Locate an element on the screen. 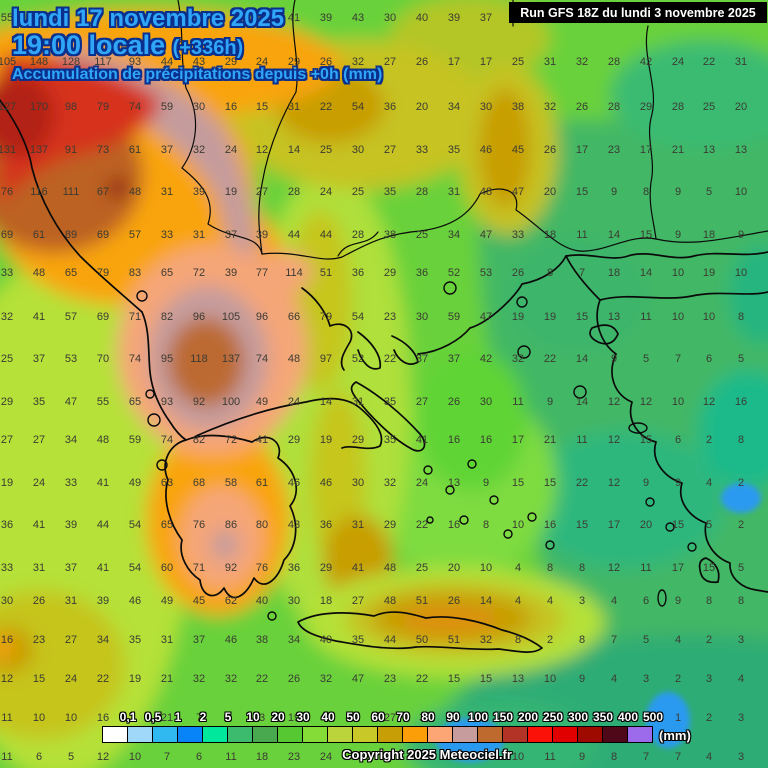 This screenshot has width=768, height=768. title-time: 19:00 locale (+336h) is located at coordinates (127, 45).